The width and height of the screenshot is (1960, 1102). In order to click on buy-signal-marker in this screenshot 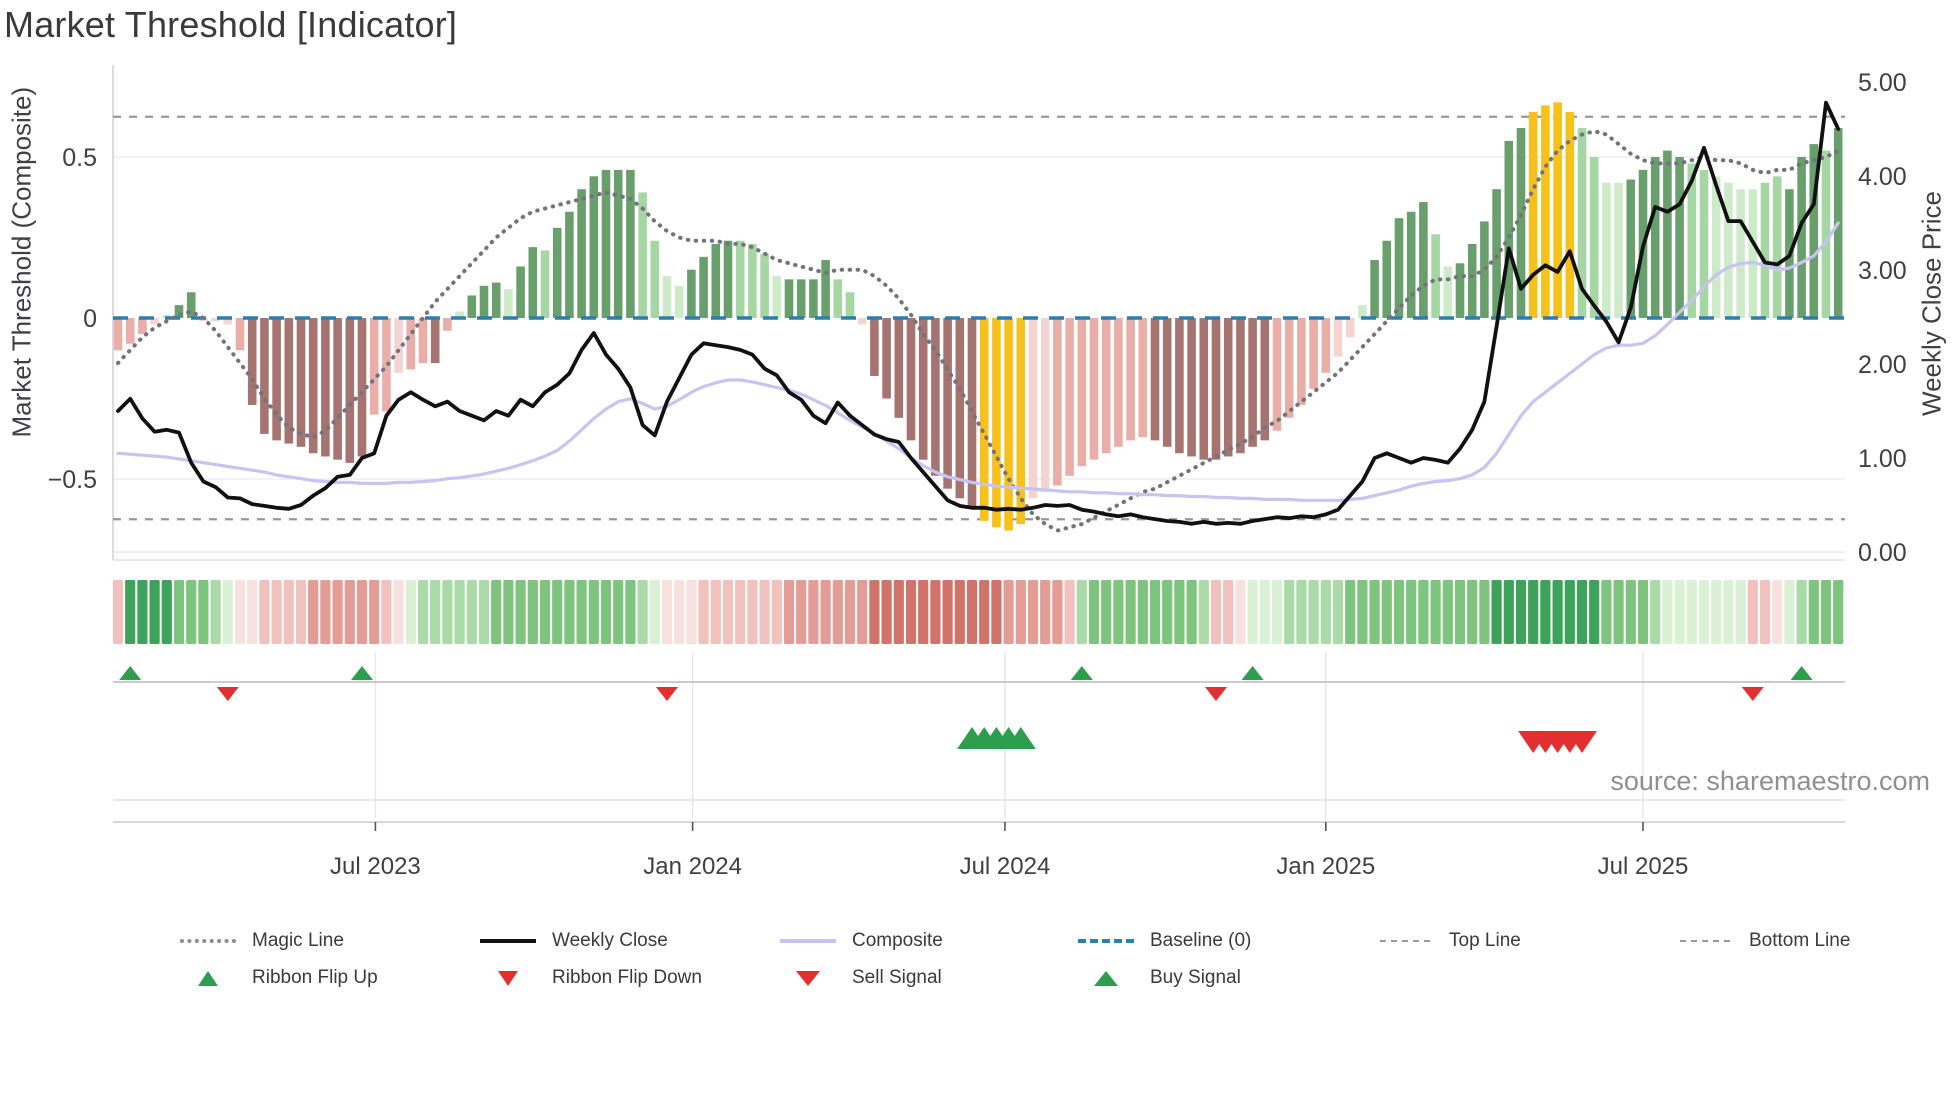, I will do `click(1020, 738)`.